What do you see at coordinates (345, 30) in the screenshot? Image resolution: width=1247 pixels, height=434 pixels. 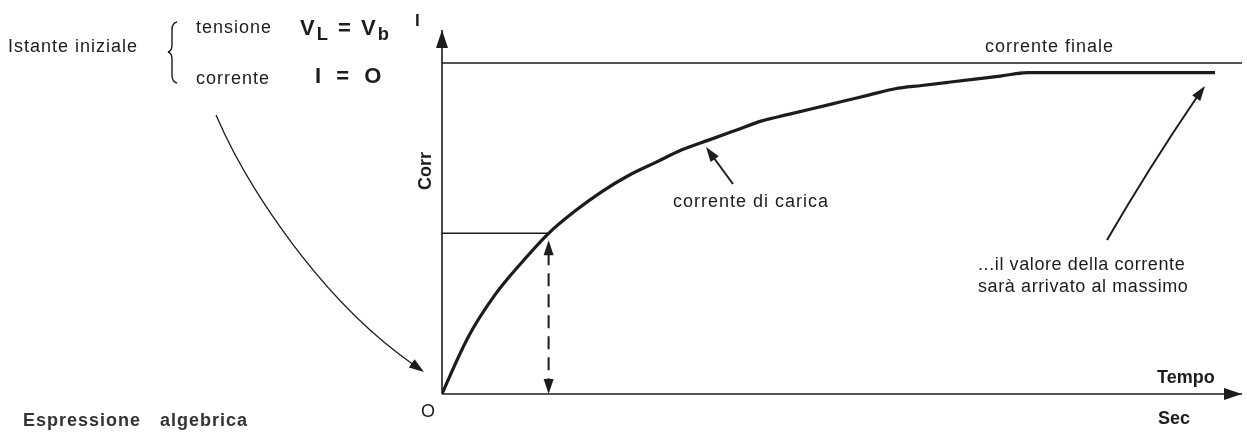 I see `text: V$_{L}$ = V$_{b}$` at bounding box center [345, 30].